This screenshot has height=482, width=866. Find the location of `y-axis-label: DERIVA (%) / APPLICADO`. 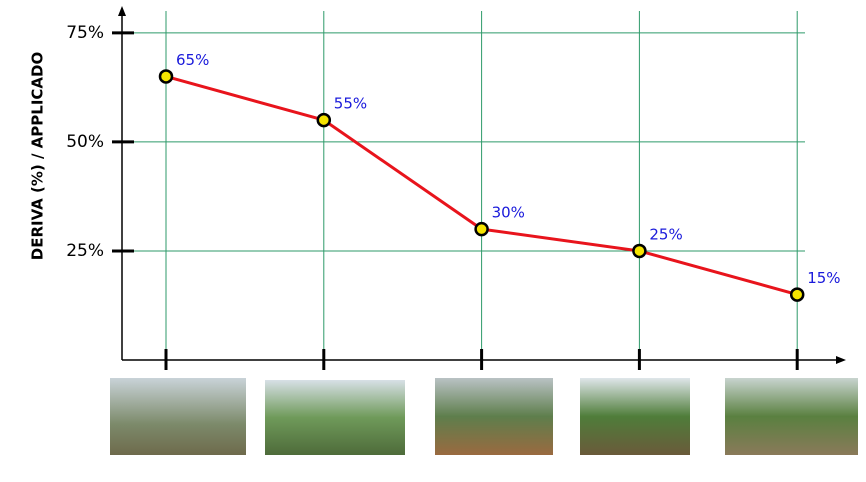

y-axis-label: DERIVA (%) / APPLICADO is located at coordinates (38, 156).